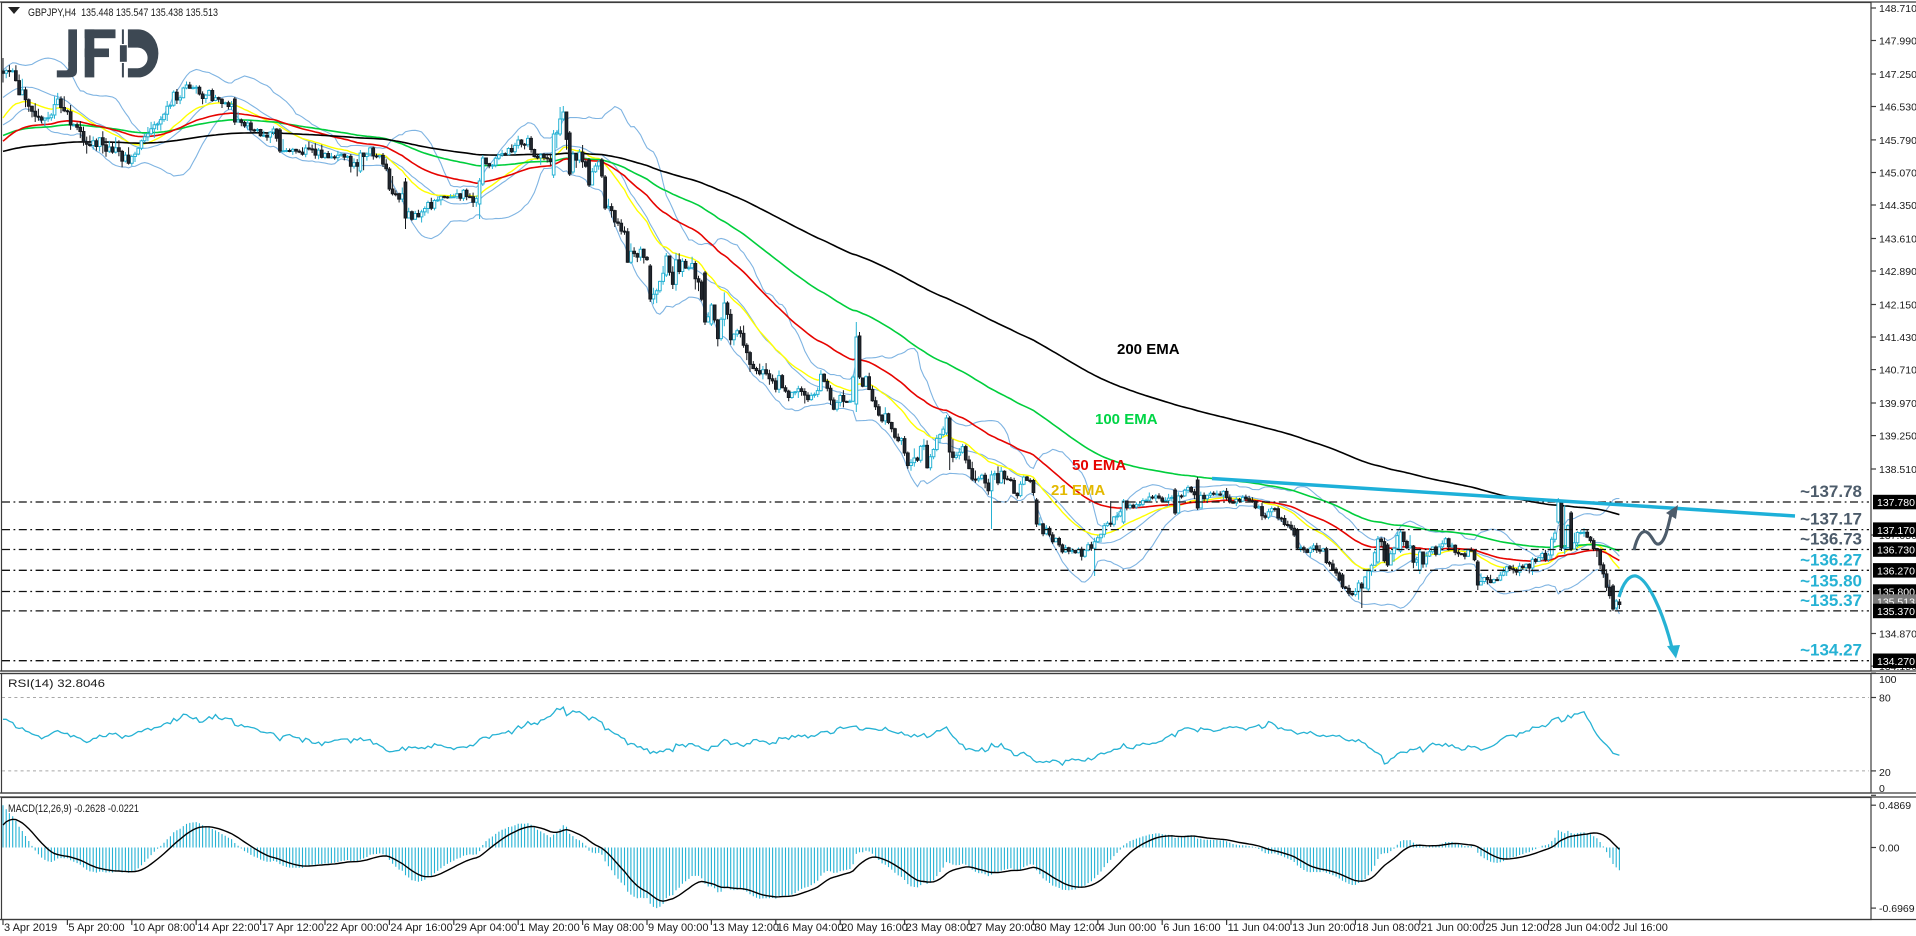 The image size is (1916, 936). What do you see at coordinates (1896, 503) in the screenshot?
I see `svg-text: 137.780` at bounding box center [1896, 503].